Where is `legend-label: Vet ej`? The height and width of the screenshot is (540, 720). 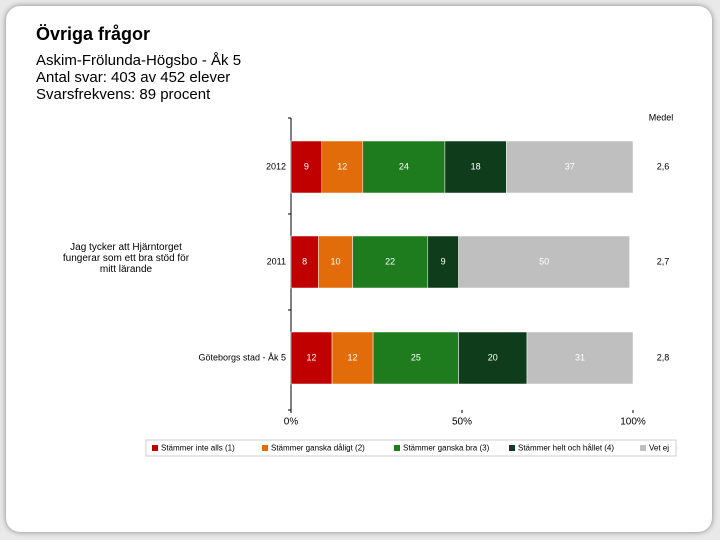
legend-label: Vet ej is located at coordinates (659, 448).